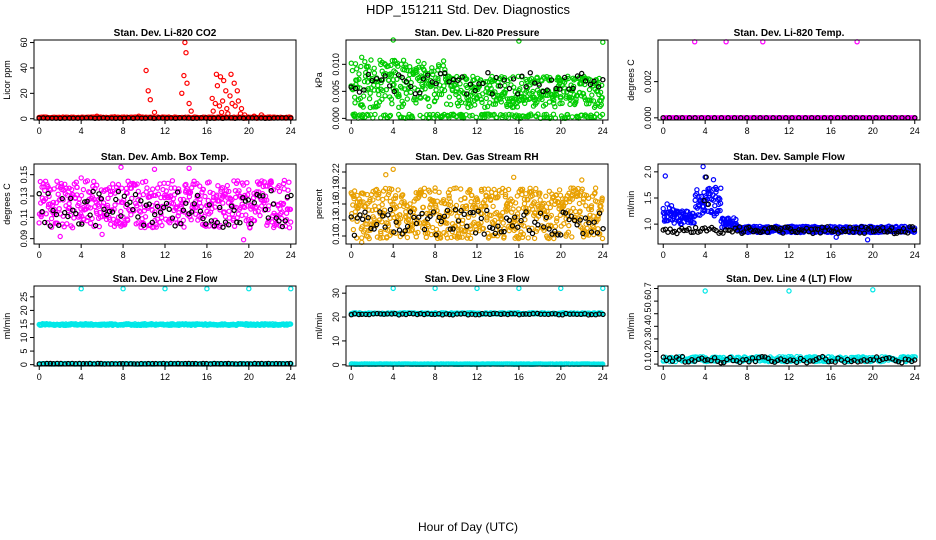 This screenshot has height=540, width=936. Describe the element at coordinates (435, 288) in the screenshot. I see `point-cyan-upper` at that location.